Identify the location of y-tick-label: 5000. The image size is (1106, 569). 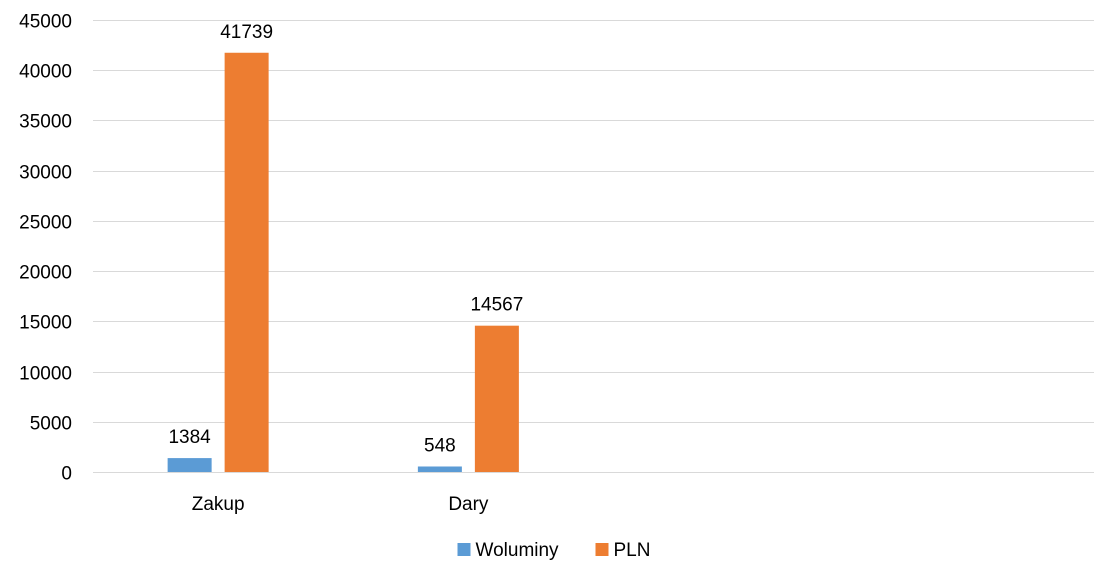
(51, 424).